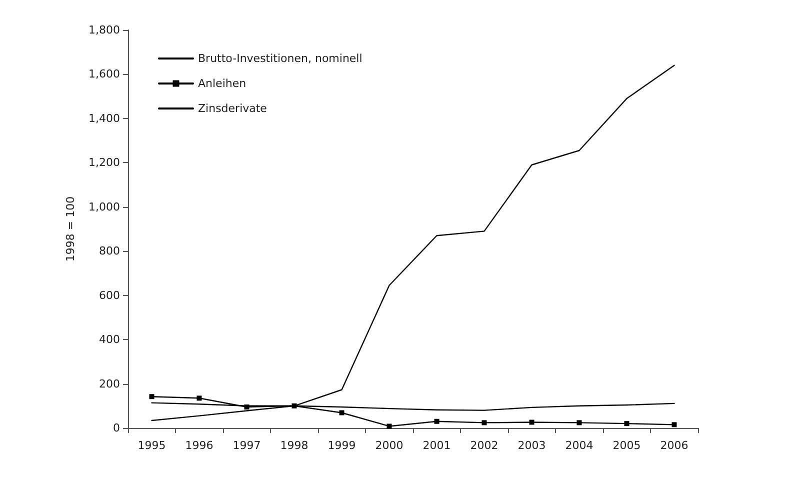  Describe the element at coordinates (342, 445) in the screenshot. I see `x-tick-label: 1999` at that location.